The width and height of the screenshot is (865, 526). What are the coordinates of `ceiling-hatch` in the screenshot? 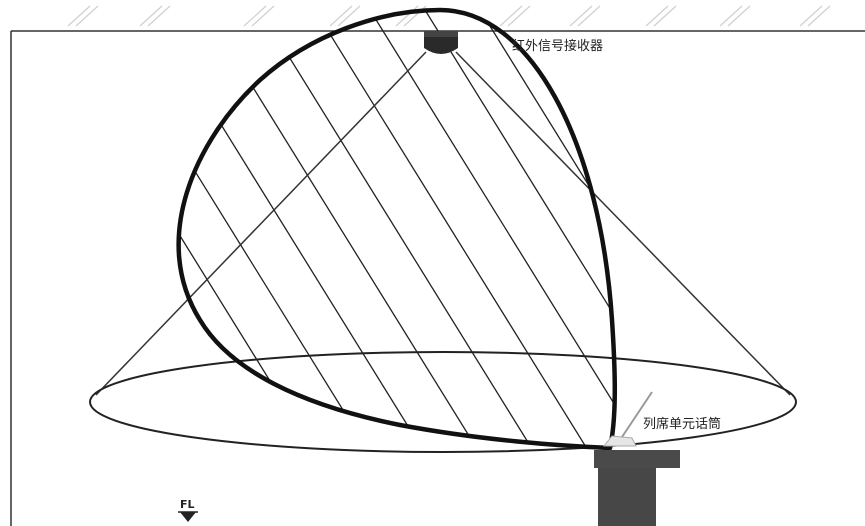 It's located at (449, 16).